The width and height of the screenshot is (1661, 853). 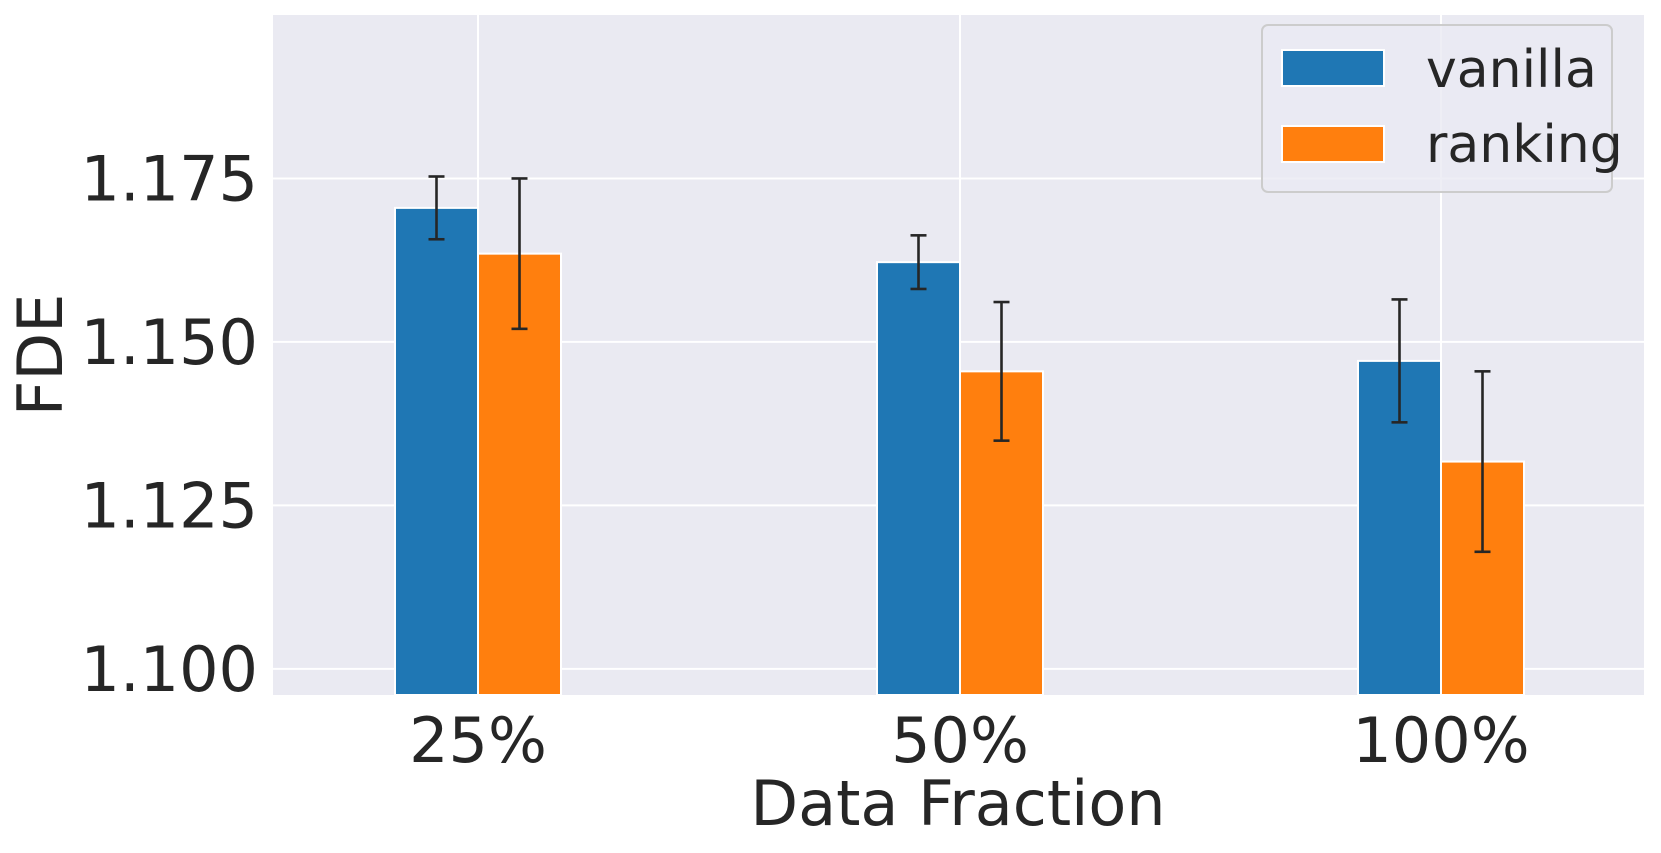 I want to click on x-tick-label: 50%, so click(x=960, y=740).